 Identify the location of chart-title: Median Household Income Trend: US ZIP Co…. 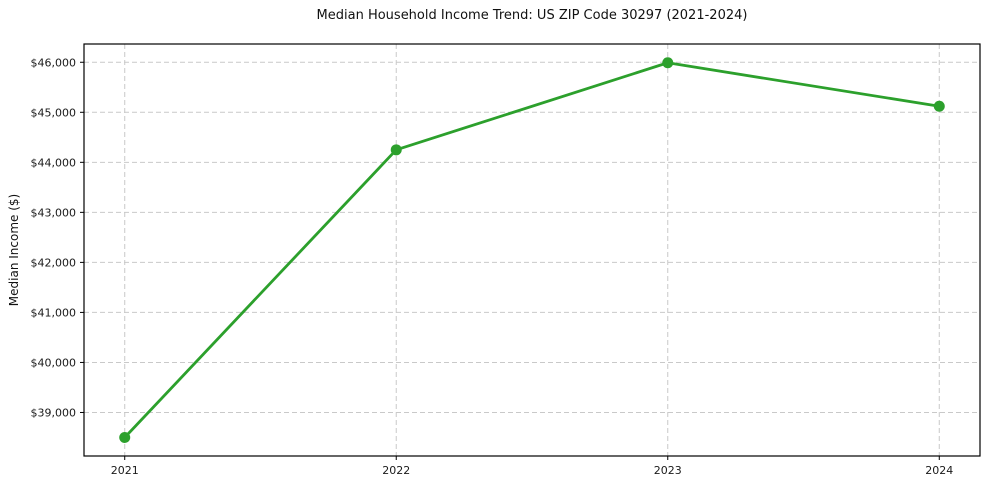
(532, 15).